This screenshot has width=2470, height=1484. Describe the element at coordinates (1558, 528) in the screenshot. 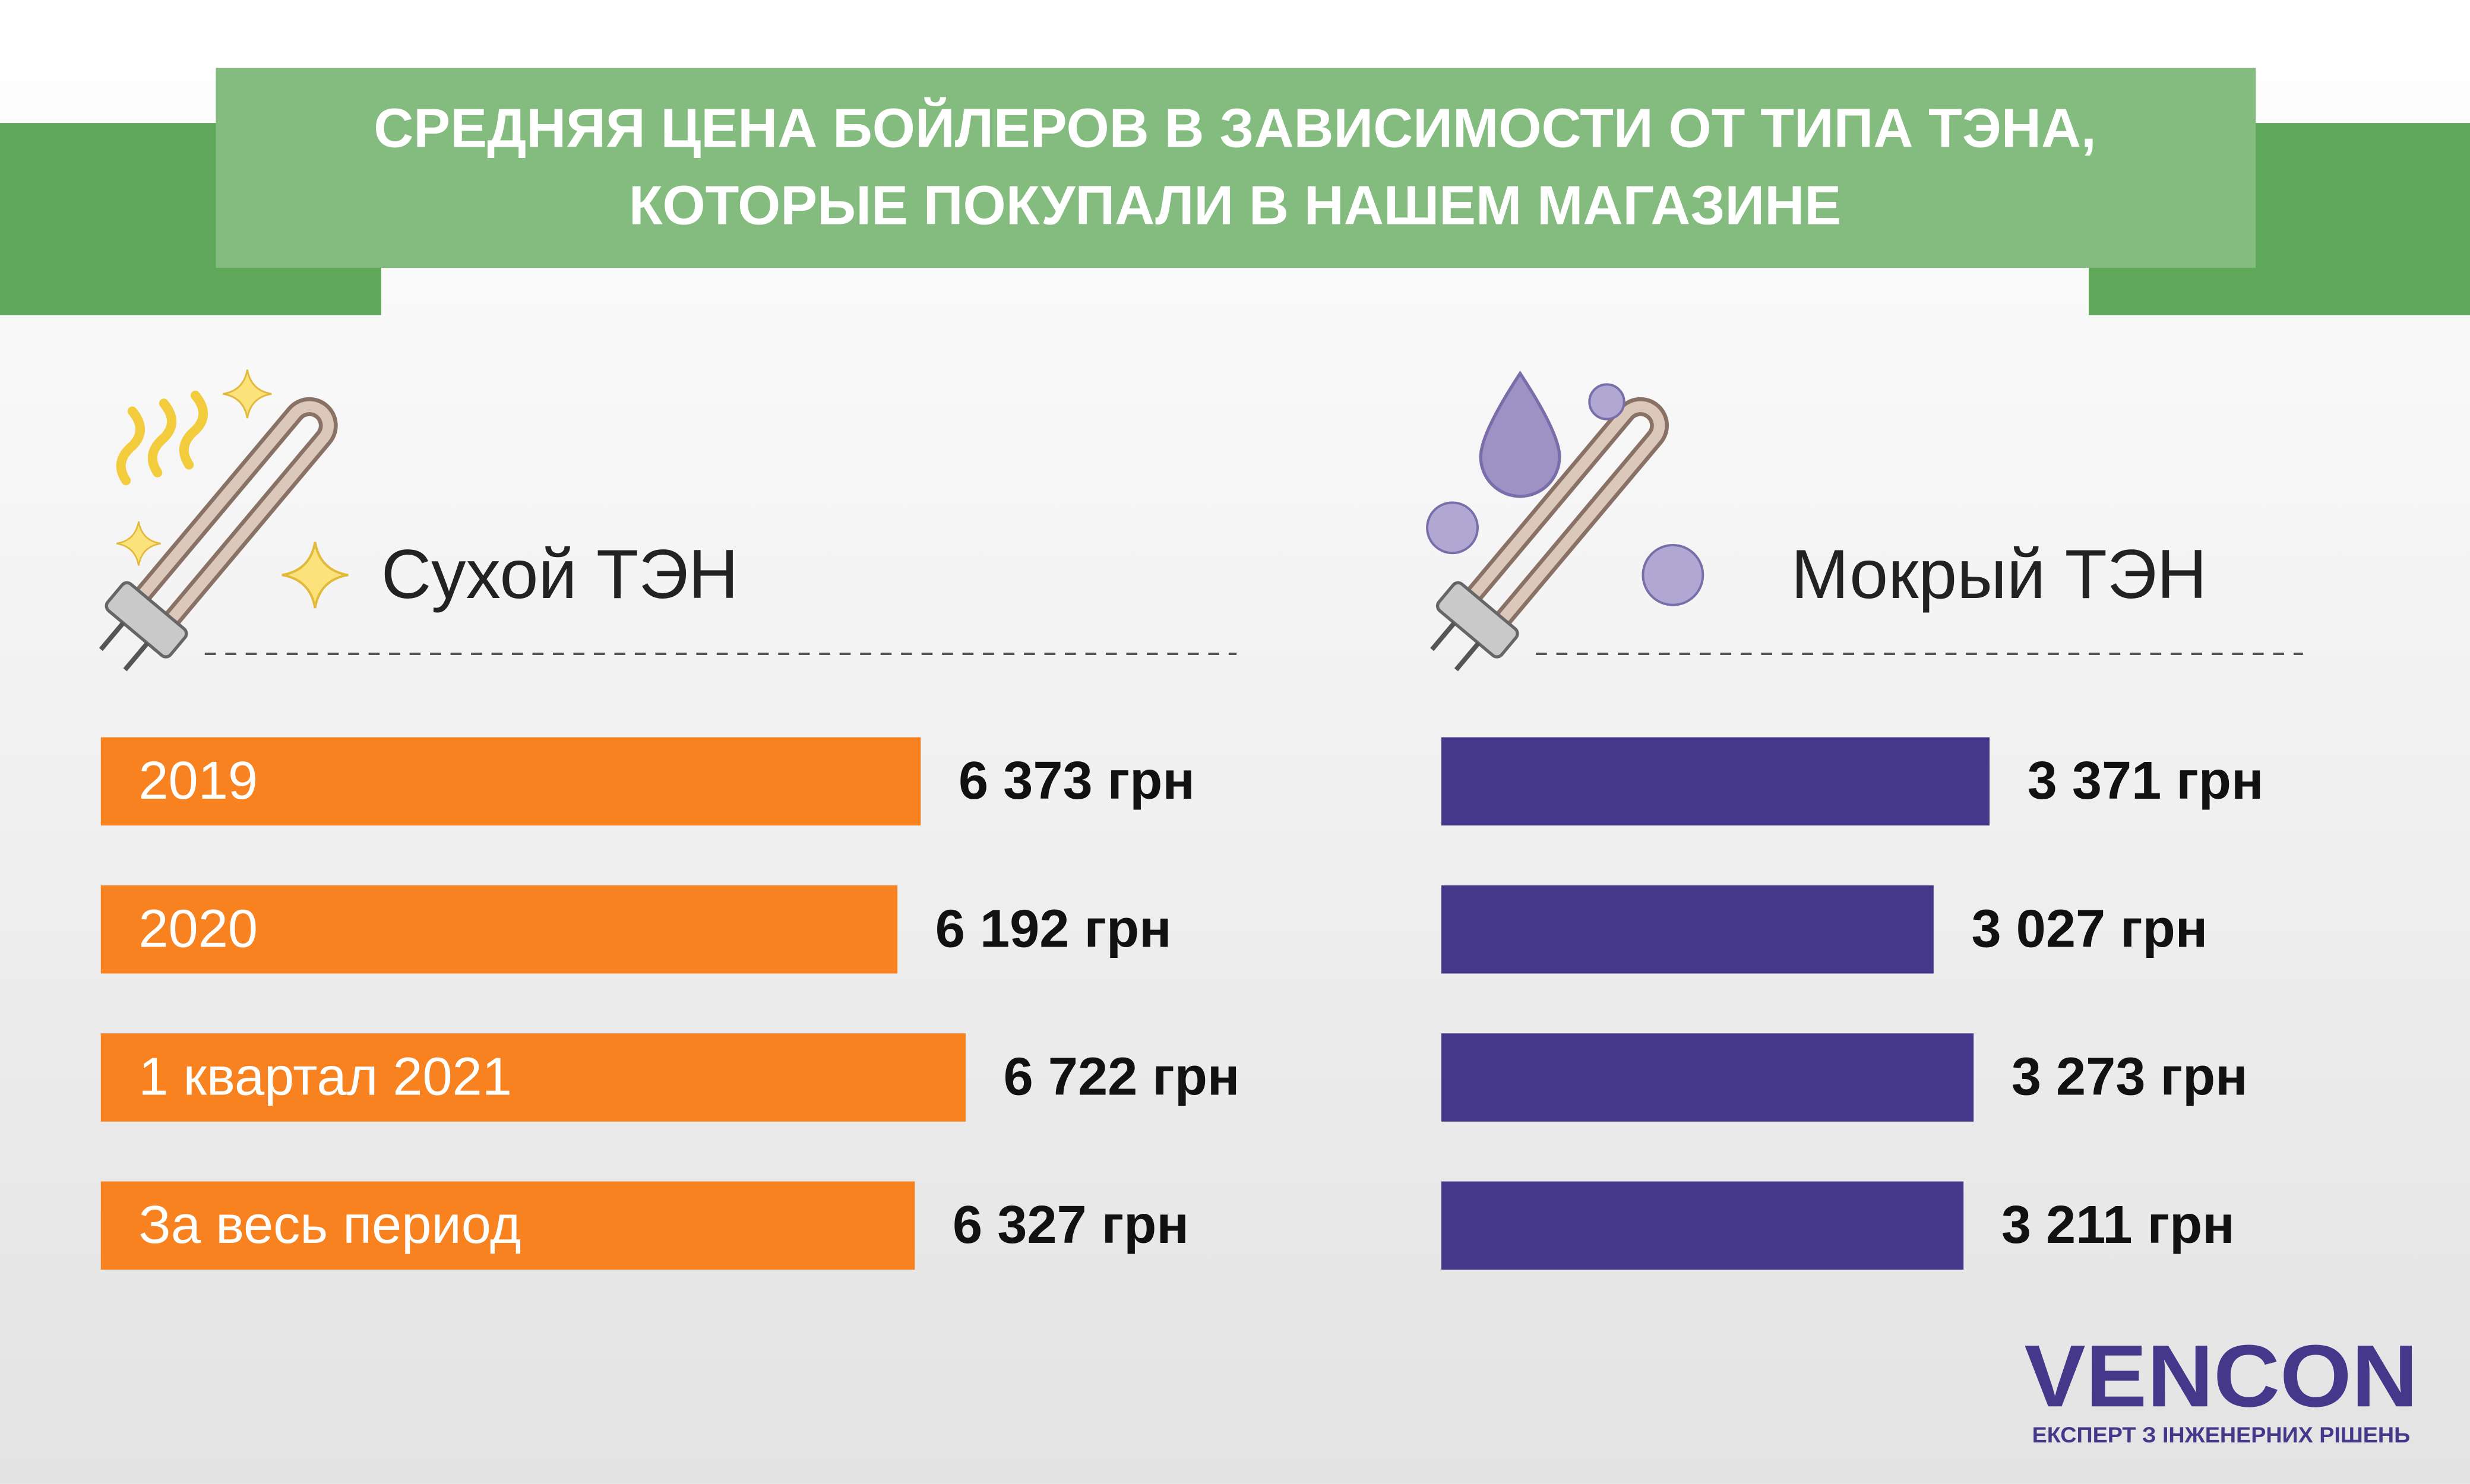

I see `wet-icon` at that location.